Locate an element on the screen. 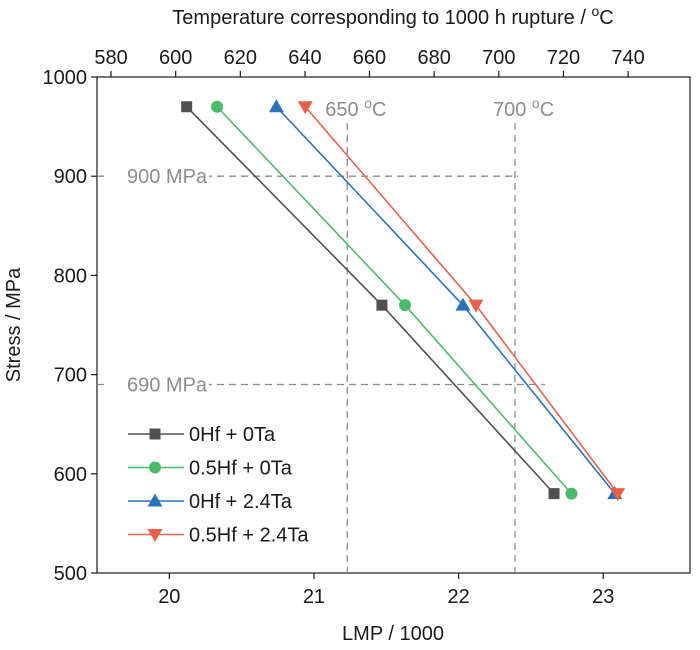  y-tick-label: 700 is located at coordinates (70, 376).